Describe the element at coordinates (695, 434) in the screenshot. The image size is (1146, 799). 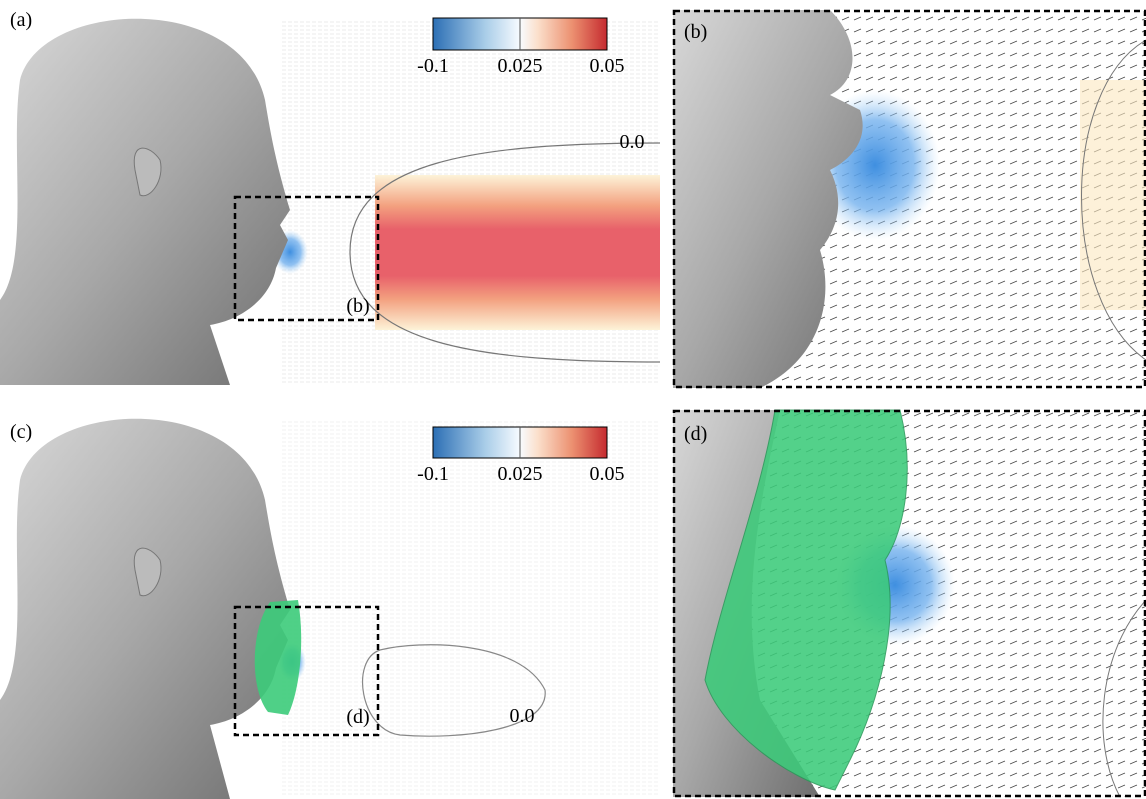
I see `panel-label: (d)` at that location.